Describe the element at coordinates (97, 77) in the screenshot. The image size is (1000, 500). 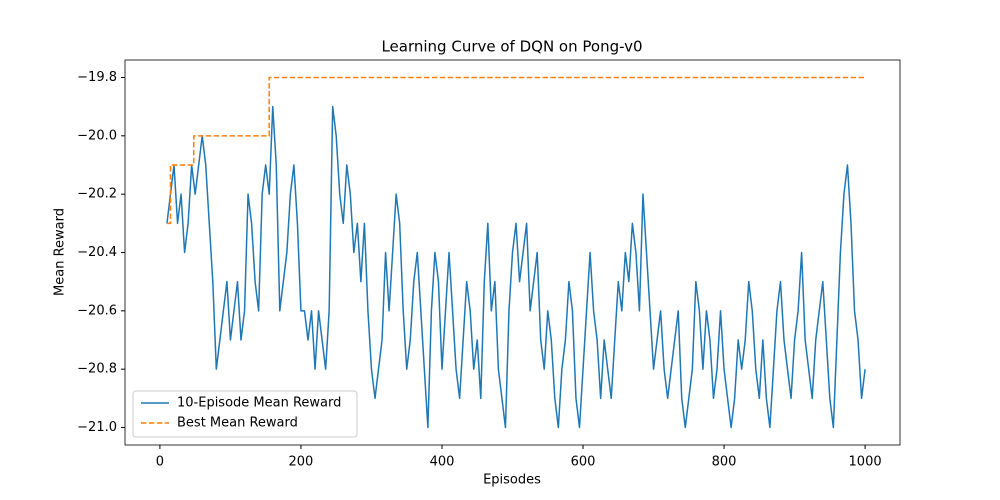
I see `y-tick-label: −19.8` at that location.